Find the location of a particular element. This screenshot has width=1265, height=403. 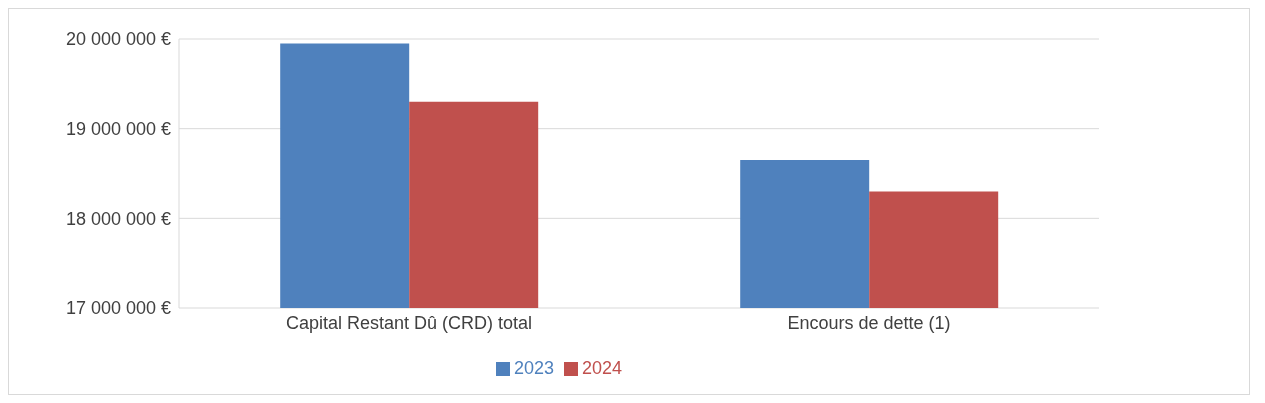

legend-label: 2024 is located at coordinates (602, 368).